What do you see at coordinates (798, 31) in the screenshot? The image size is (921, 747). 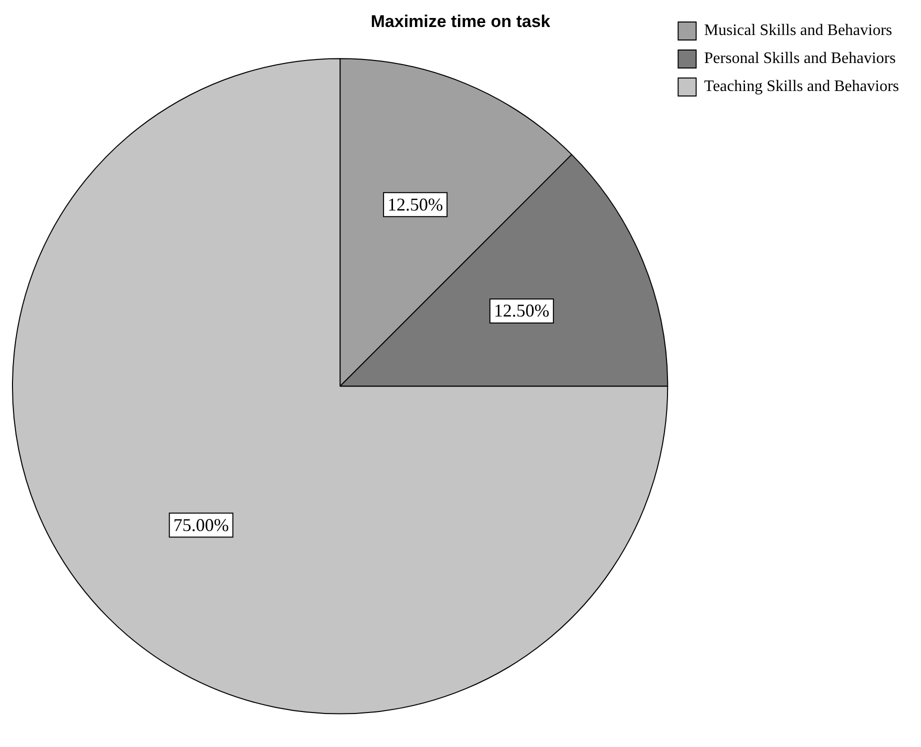 I see `legend-label: Musical Skills and Behaviors` at bounding box center [798, 31].